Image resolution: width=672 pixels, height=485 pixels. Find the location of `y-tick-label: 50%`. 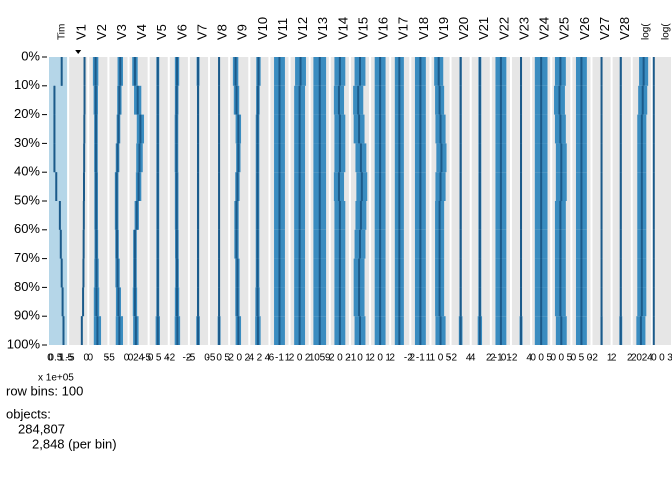

y-tick-label: 50% is located at coordinates (27, 199).